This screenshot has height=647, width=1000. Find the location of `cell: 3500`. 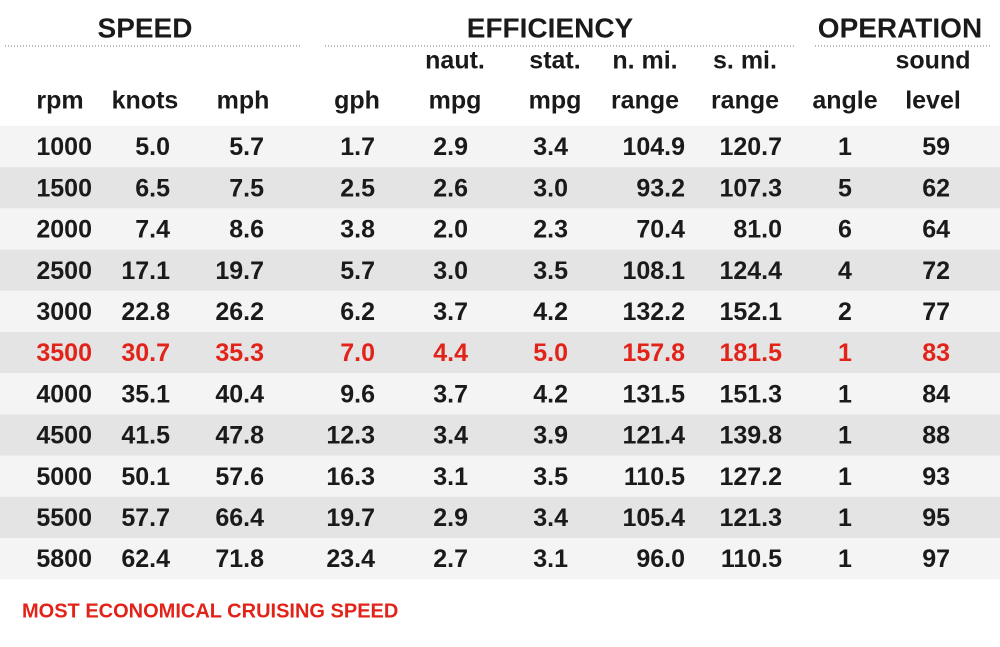

cell: 3500 is located at coordinates (64, 353).